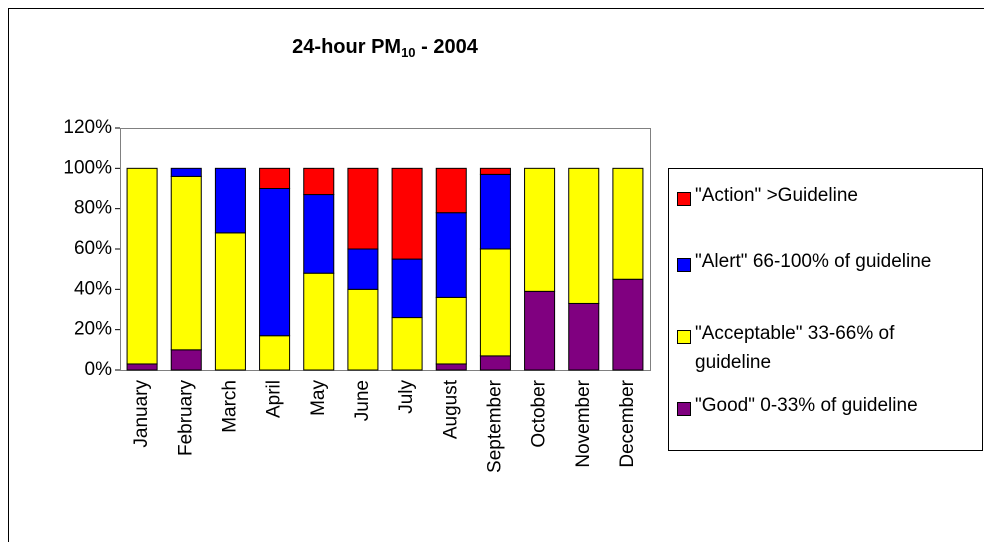  I want to click on legend-entry: "Good" 0-33% of guideline, so click(823, 407).